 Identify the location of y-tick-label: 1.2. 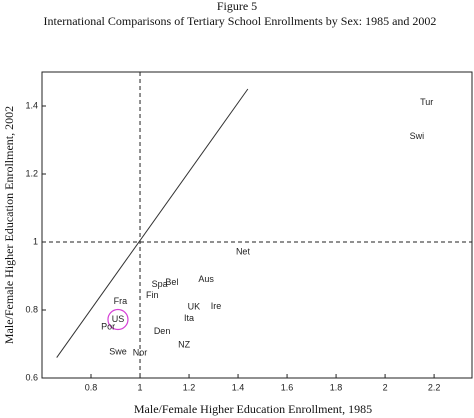
(31, 173).